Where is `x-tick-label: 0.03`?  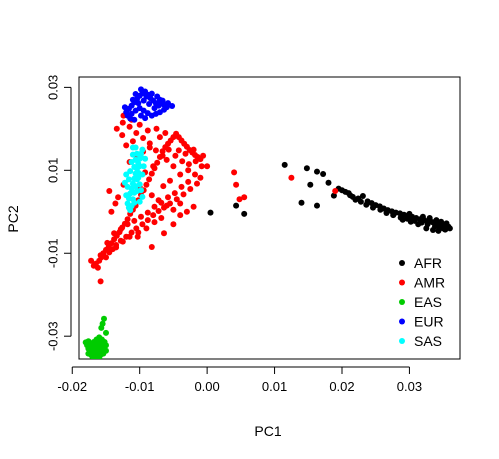
x-tick-label: 0.03 is located at coordinates (409, 386).